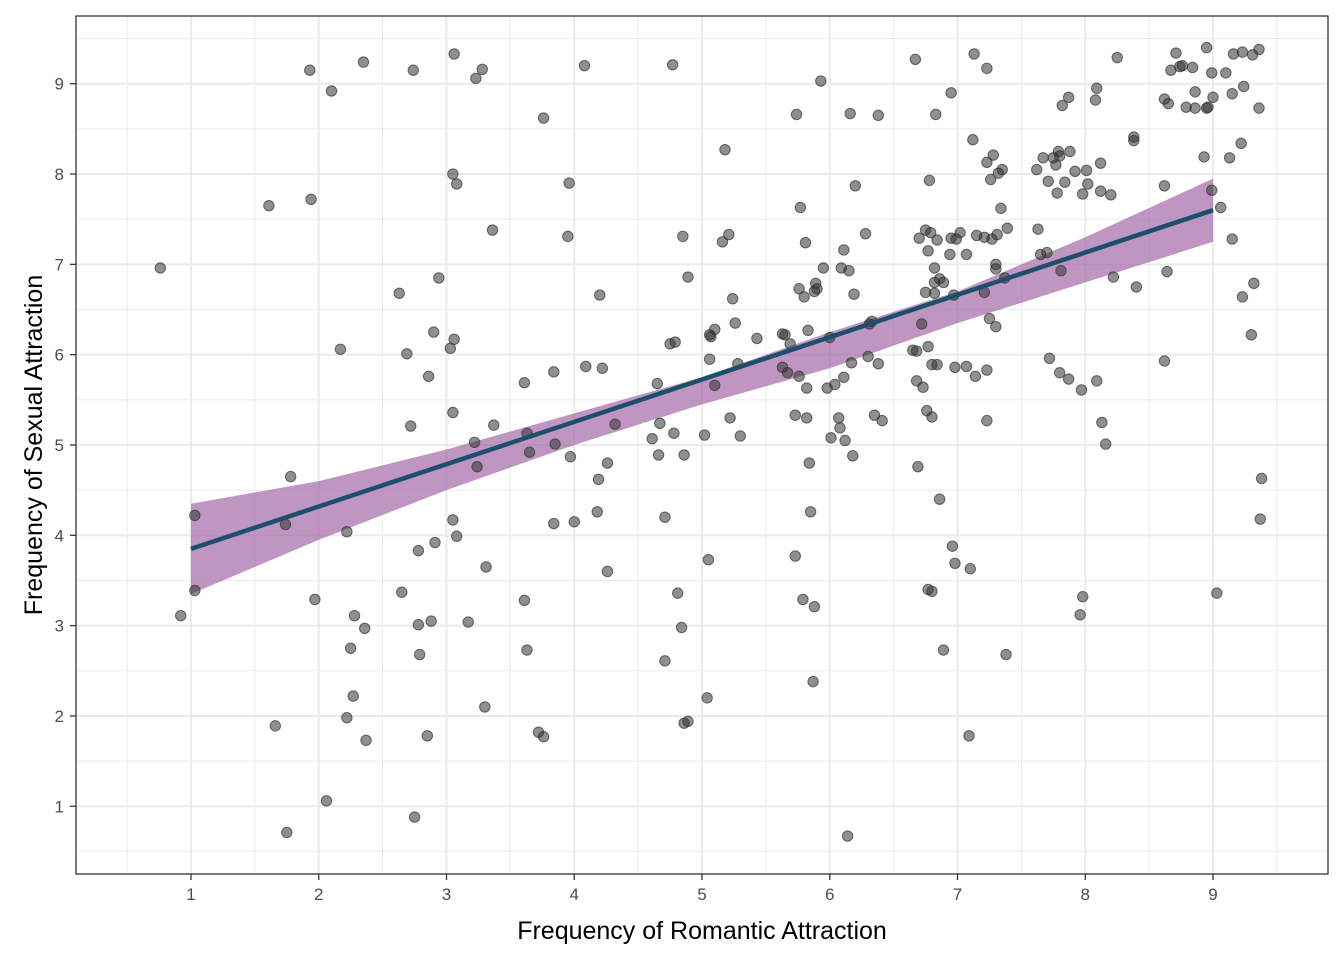  Describe the element at coordinates (1212, 894) in the screenshot. I see `x-tick-label: 9` at that location.